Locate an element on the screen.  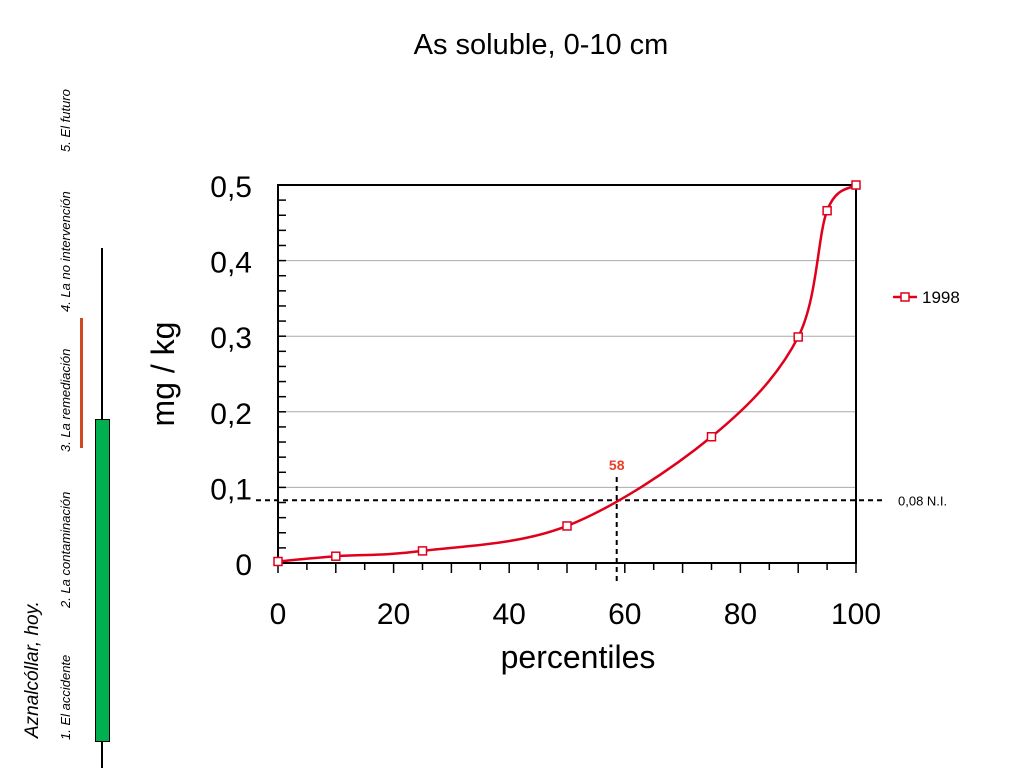
x-axis-label: percentiles is located at coordinates (578, 657).